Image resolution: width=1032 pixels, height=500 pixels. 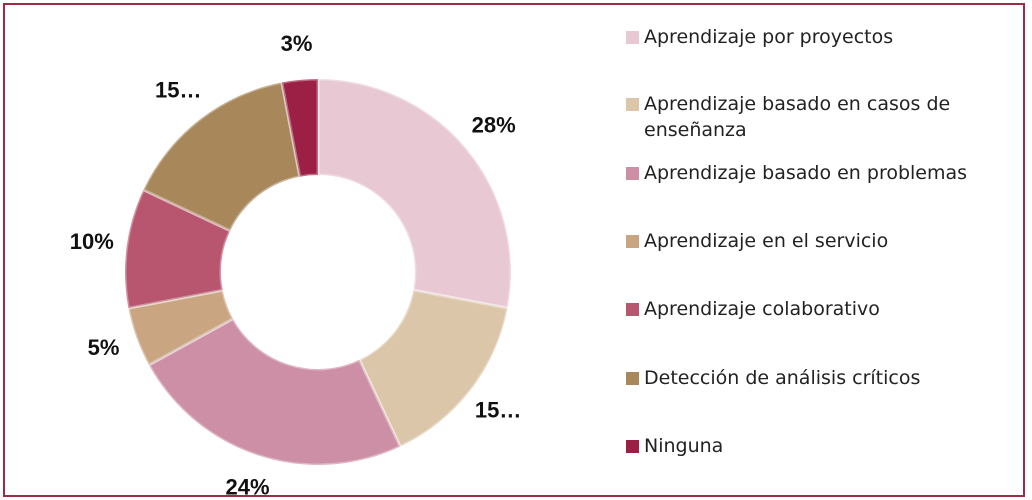 I want to click on value-label: 28%, so click(x=494, y=124).